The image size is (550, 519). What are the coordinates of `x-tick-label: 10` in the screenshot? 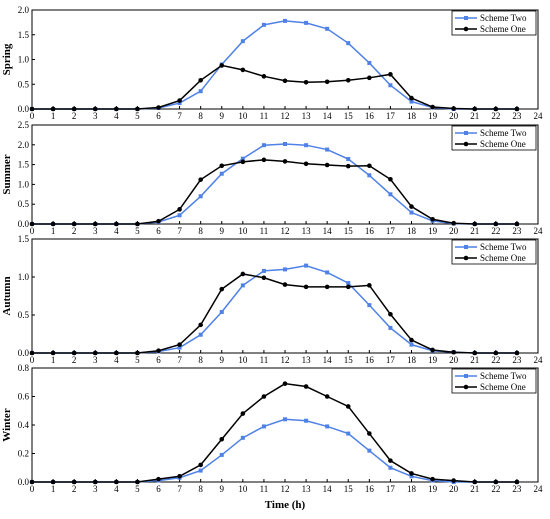 It's located at (243, 116).